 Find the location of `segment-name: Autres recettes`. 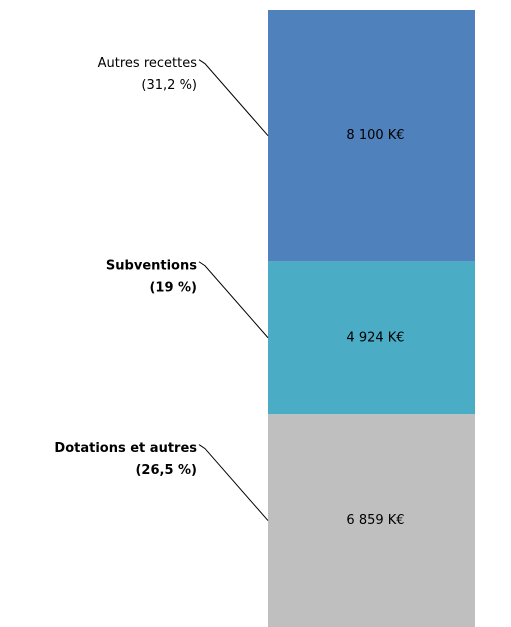

segment-name: Autres recettes is located at coordinates (148, 63).